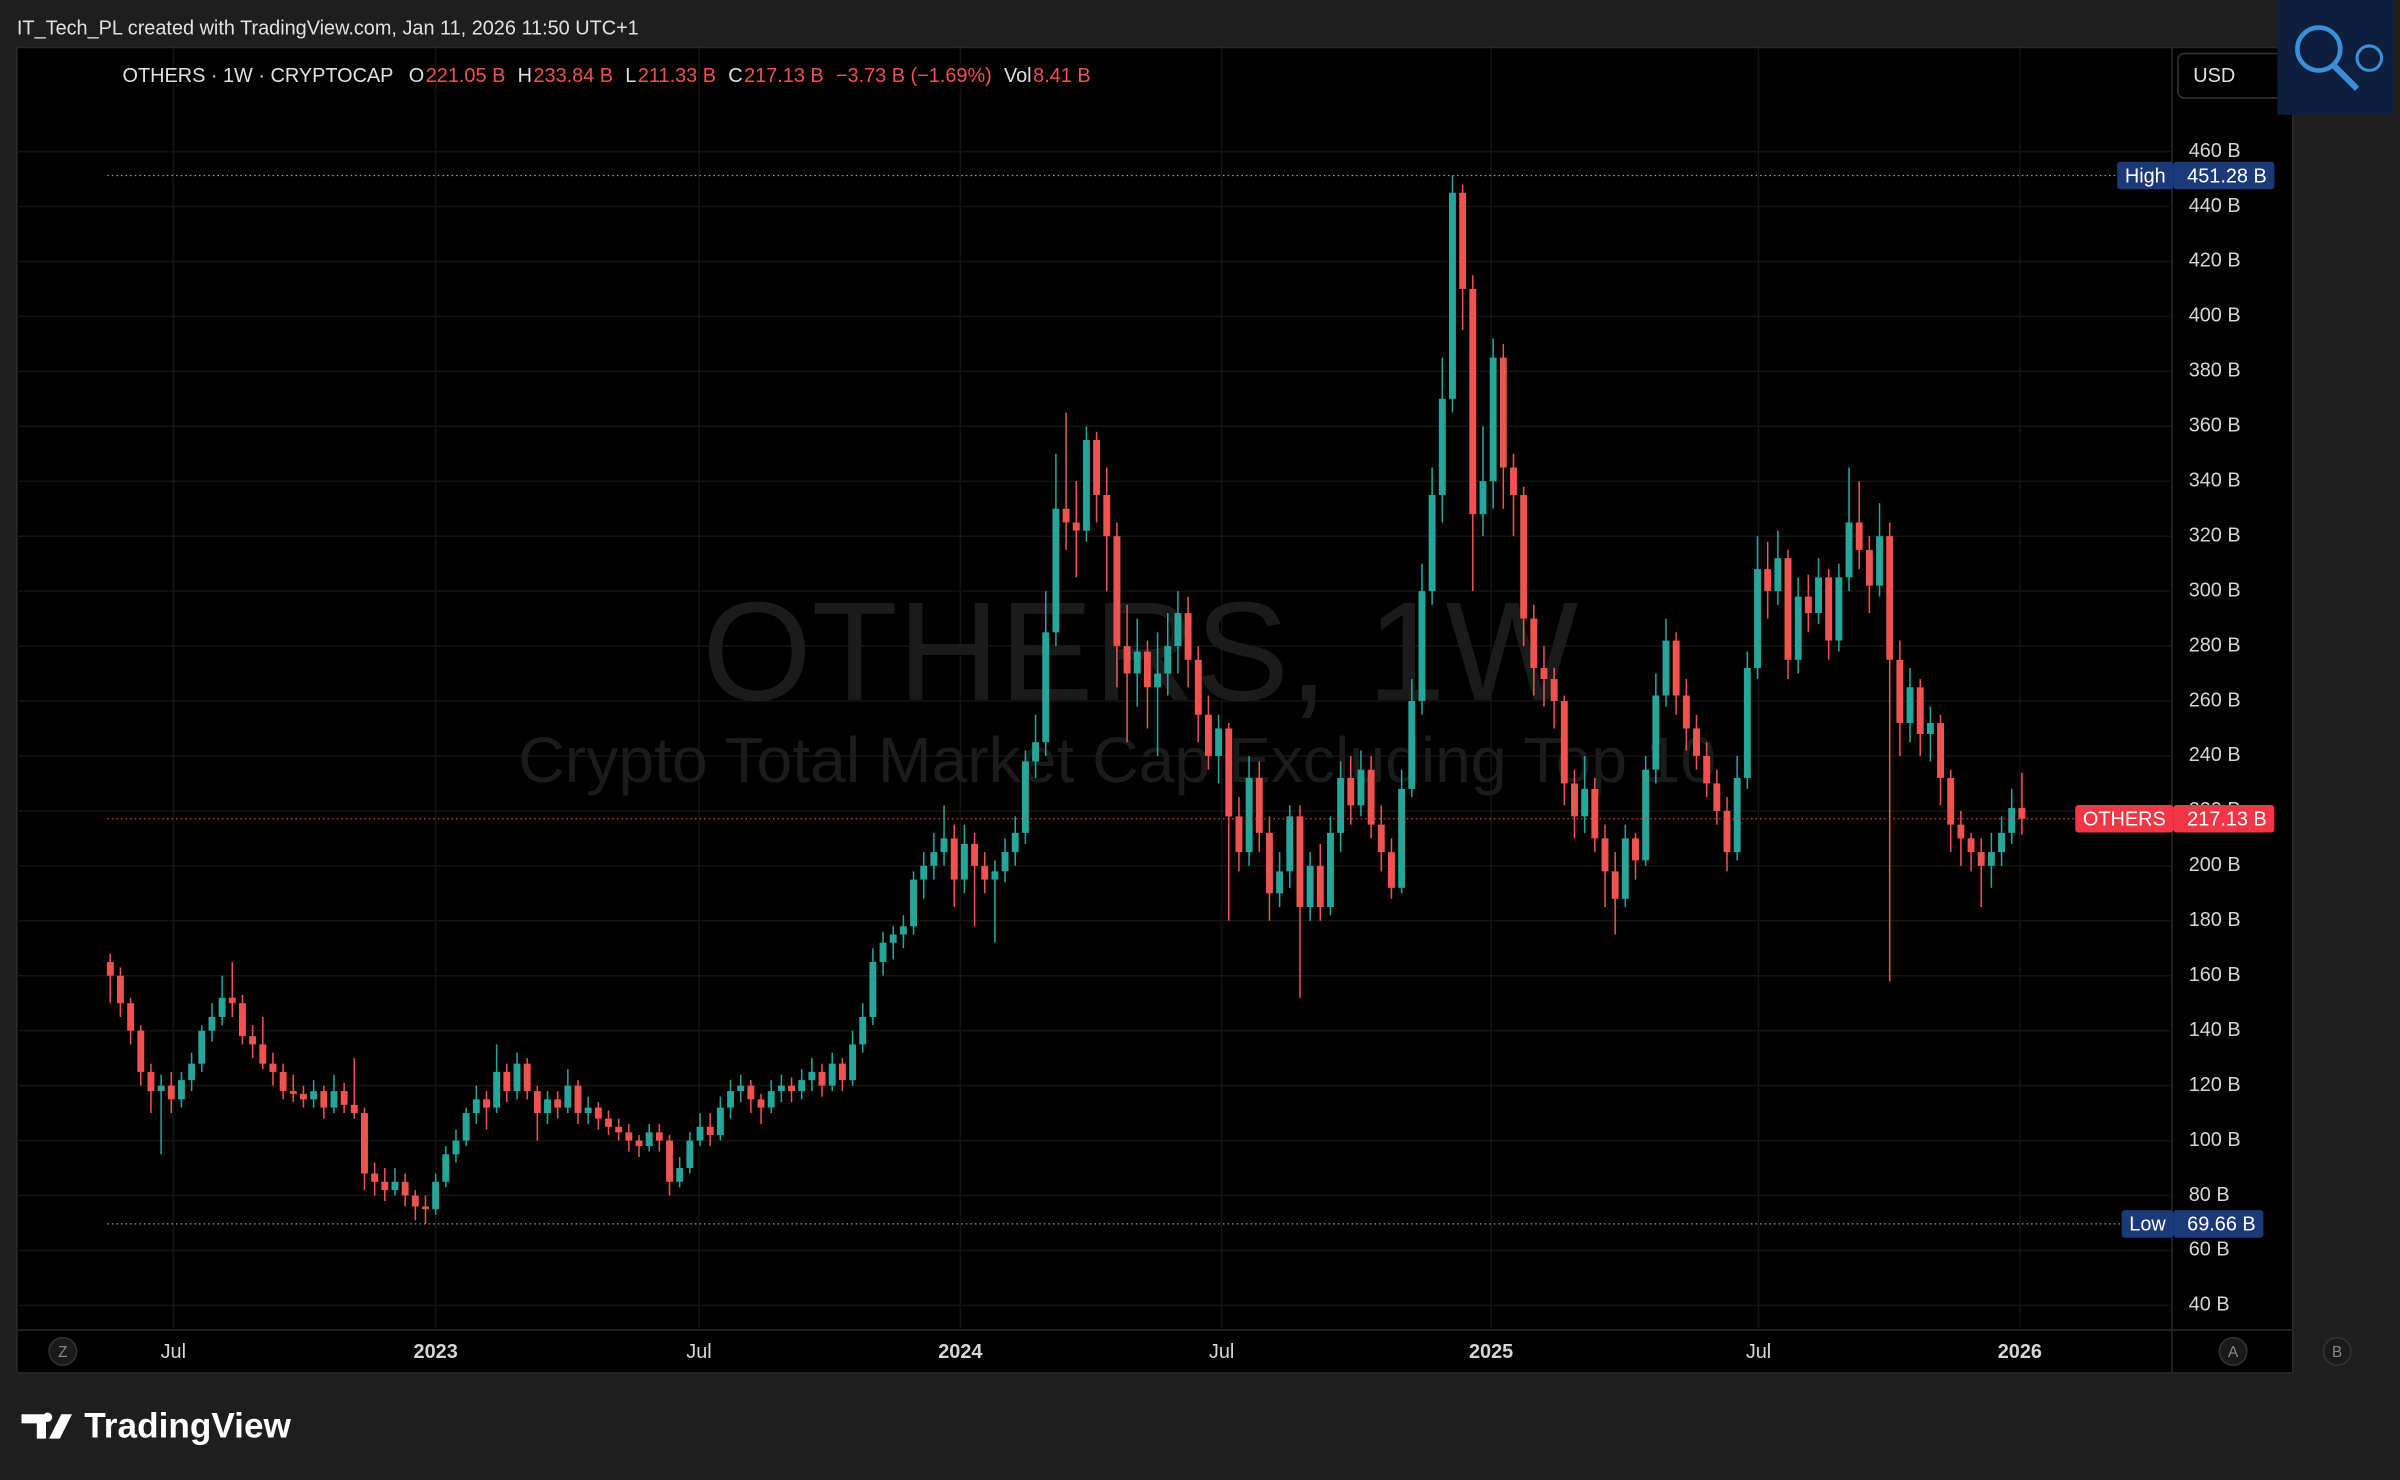 The width and height of the screenshot is (2400, 1480). What do you see at coordinates (1140, 651) in the screenshot?
I see `watermark-title: OTHERS, 1W` at bounding box center [1140, 651].